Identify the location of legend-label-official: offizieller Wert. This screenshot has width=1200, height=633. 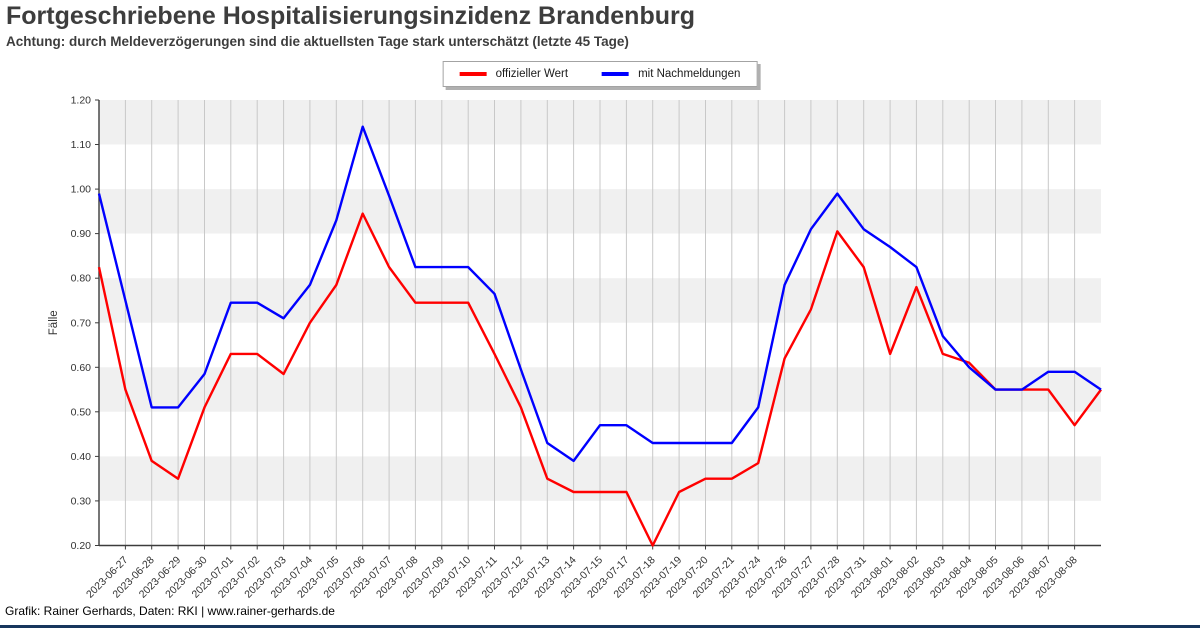
(532, 74).